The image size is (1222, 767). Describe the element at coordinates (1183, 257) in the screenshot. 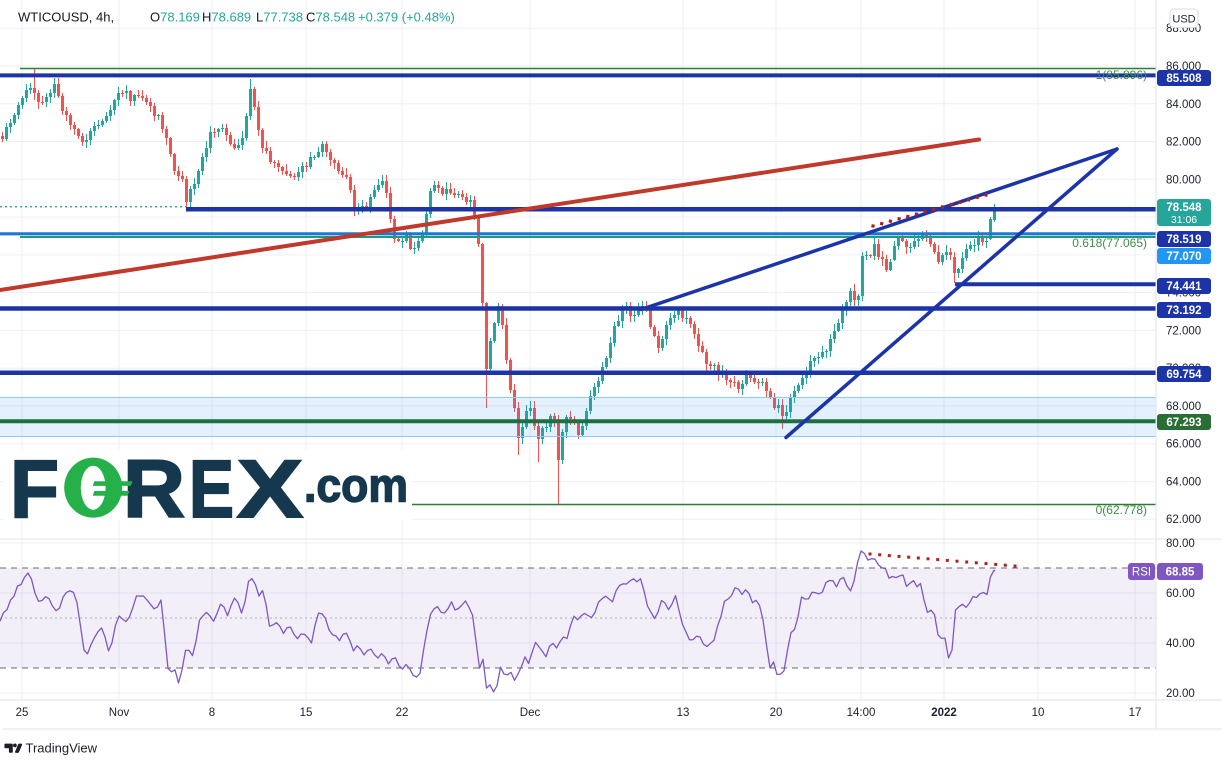

I see `svg-text: 77.070` at that location.